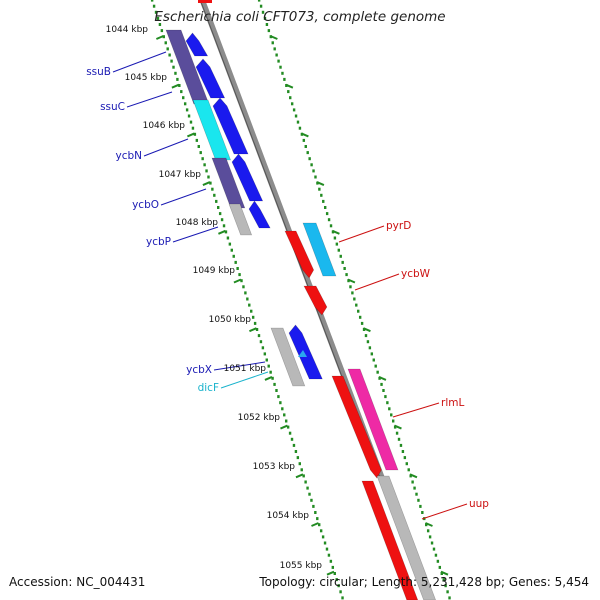  What do you see at coordinates (274, 467) in the screenshot?
I see `kbp-label: 1053 kbp` at bounding box center [274, 467].